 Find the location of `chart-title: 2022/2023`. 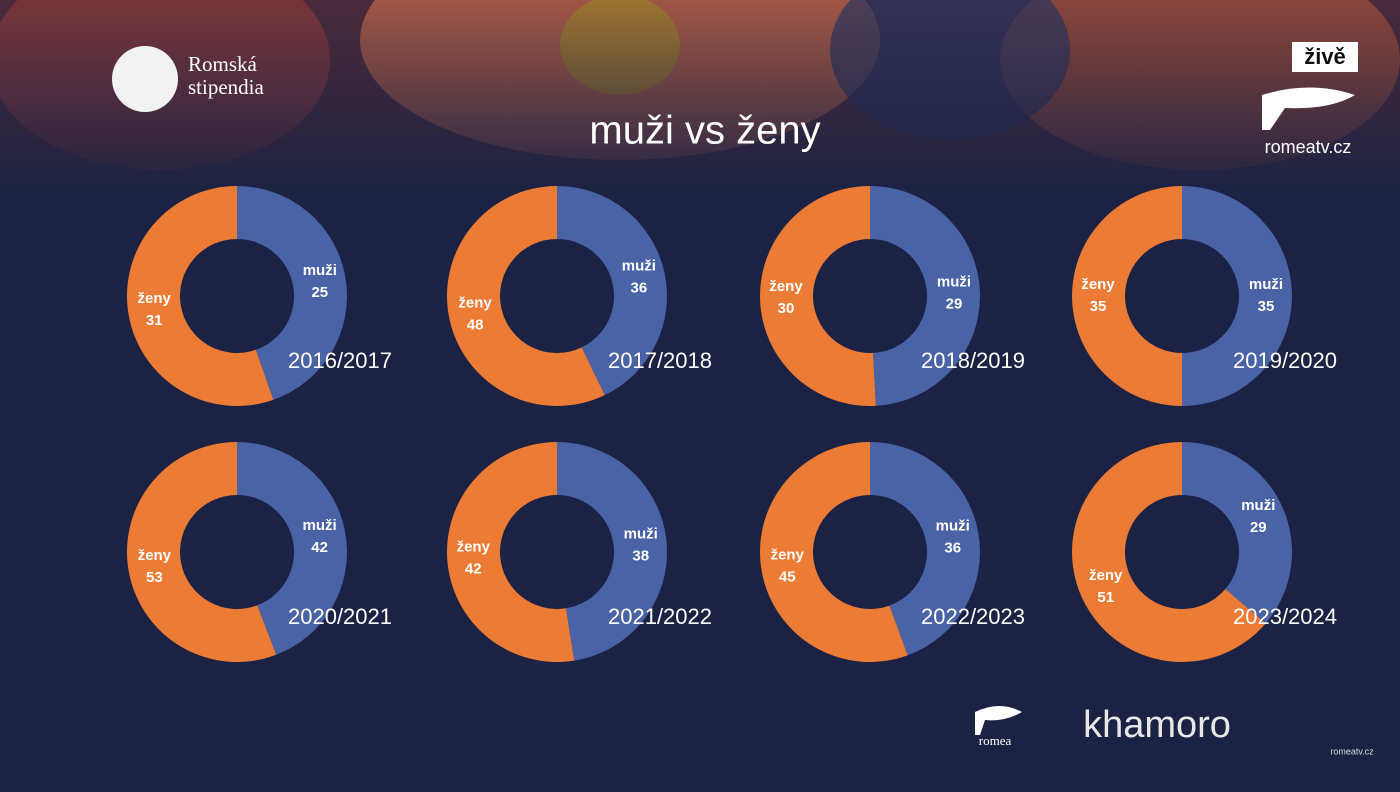

chart-title: 2022/2023 is located at coordinates (973, 616).